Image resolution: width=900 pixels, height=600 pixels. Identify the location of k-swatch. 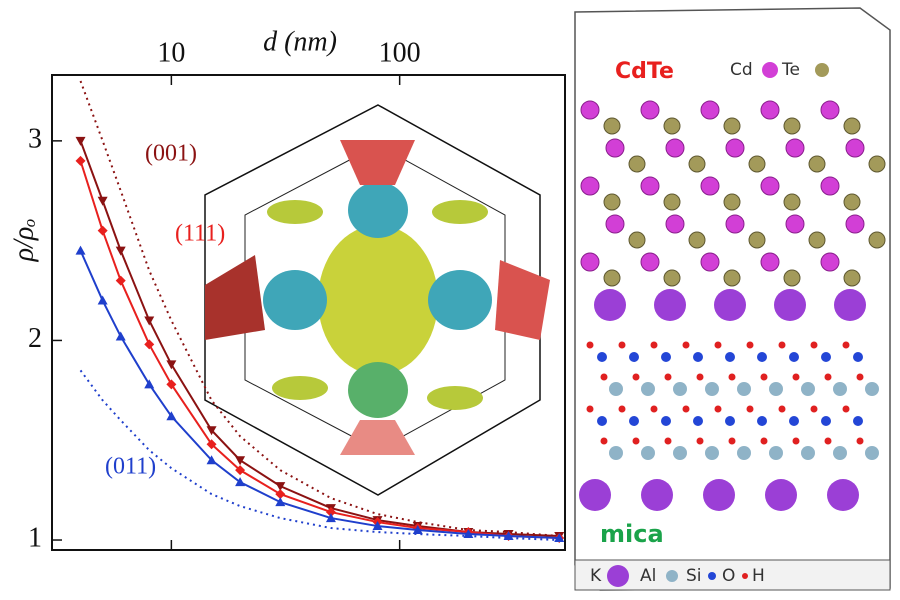
(618, 576).